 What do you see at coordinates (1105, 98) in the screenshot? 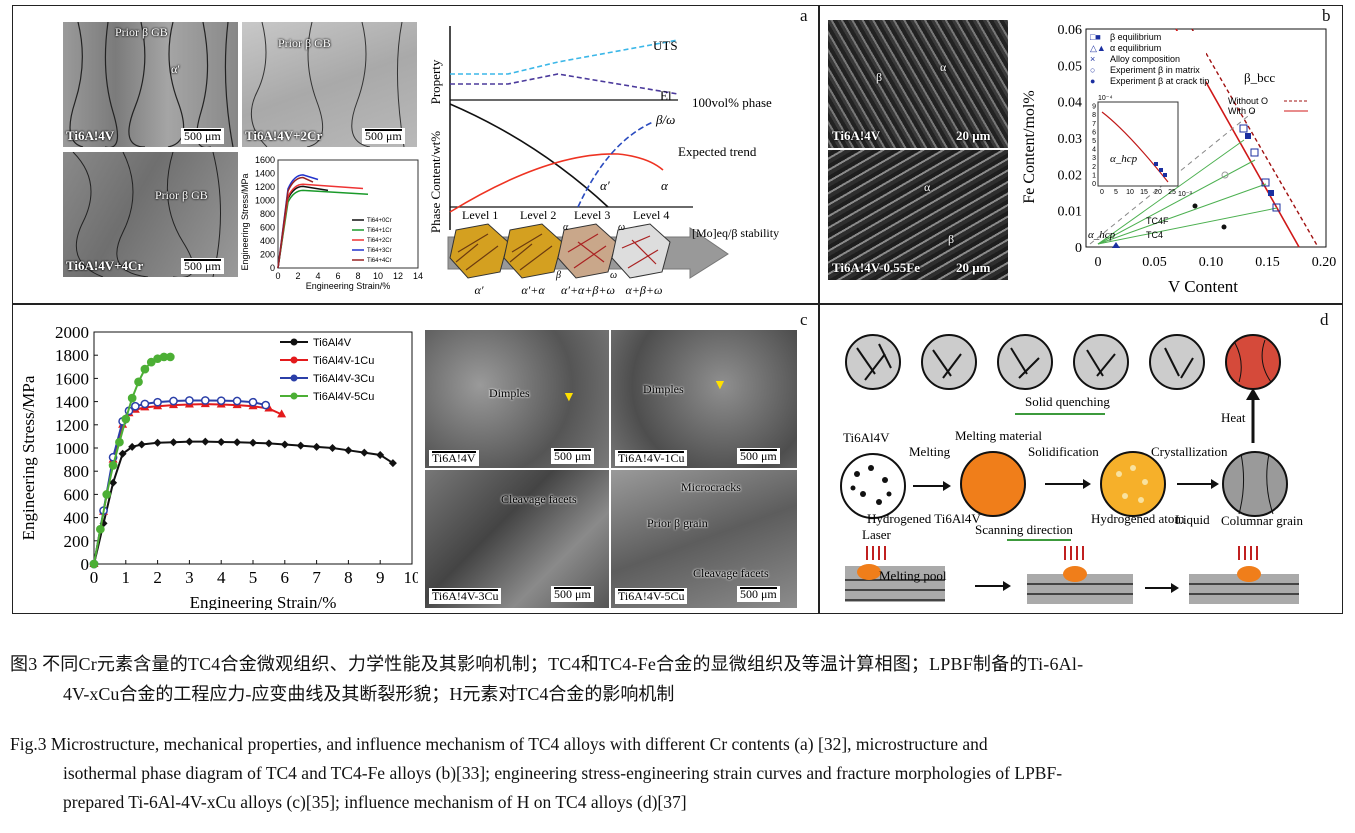
I see `inset-exponent: 10⁻⁴` at bounding box center [1105, 98].